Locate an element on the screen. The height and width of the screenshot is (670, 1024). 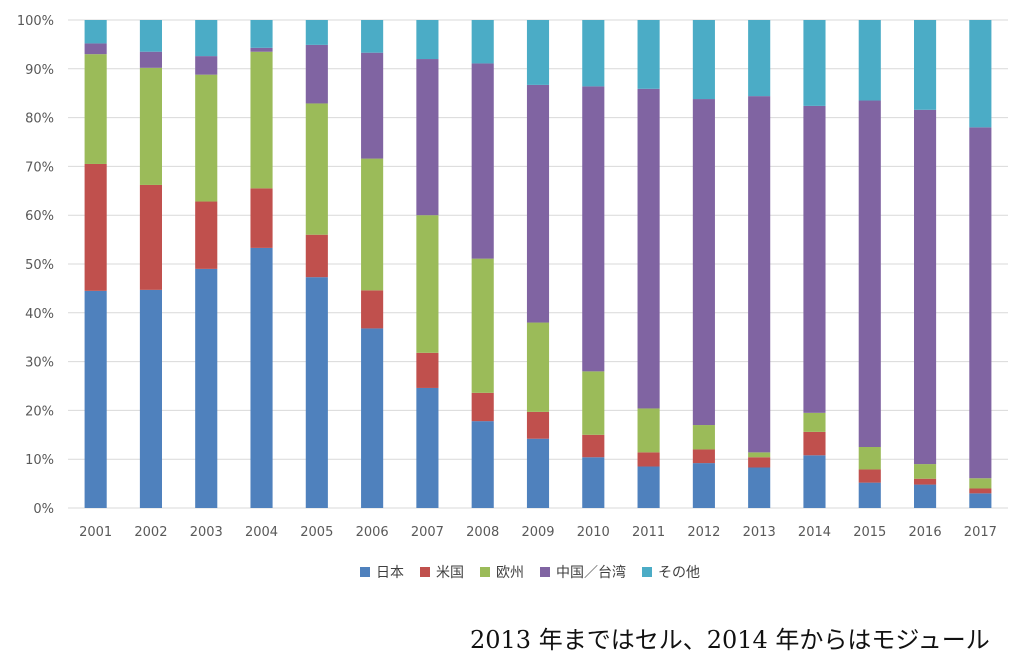
legend-label: 米国 is located at coordinates (450, 573).